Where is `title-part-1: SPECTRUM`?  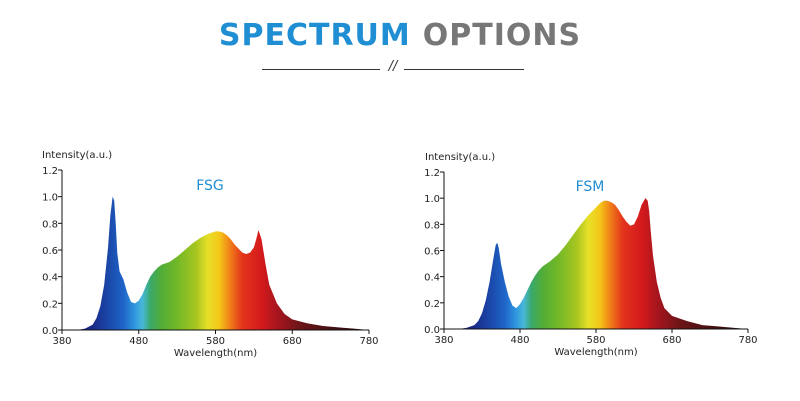 title-part-1: SPECTRUM is located at coordinates (314, 35).